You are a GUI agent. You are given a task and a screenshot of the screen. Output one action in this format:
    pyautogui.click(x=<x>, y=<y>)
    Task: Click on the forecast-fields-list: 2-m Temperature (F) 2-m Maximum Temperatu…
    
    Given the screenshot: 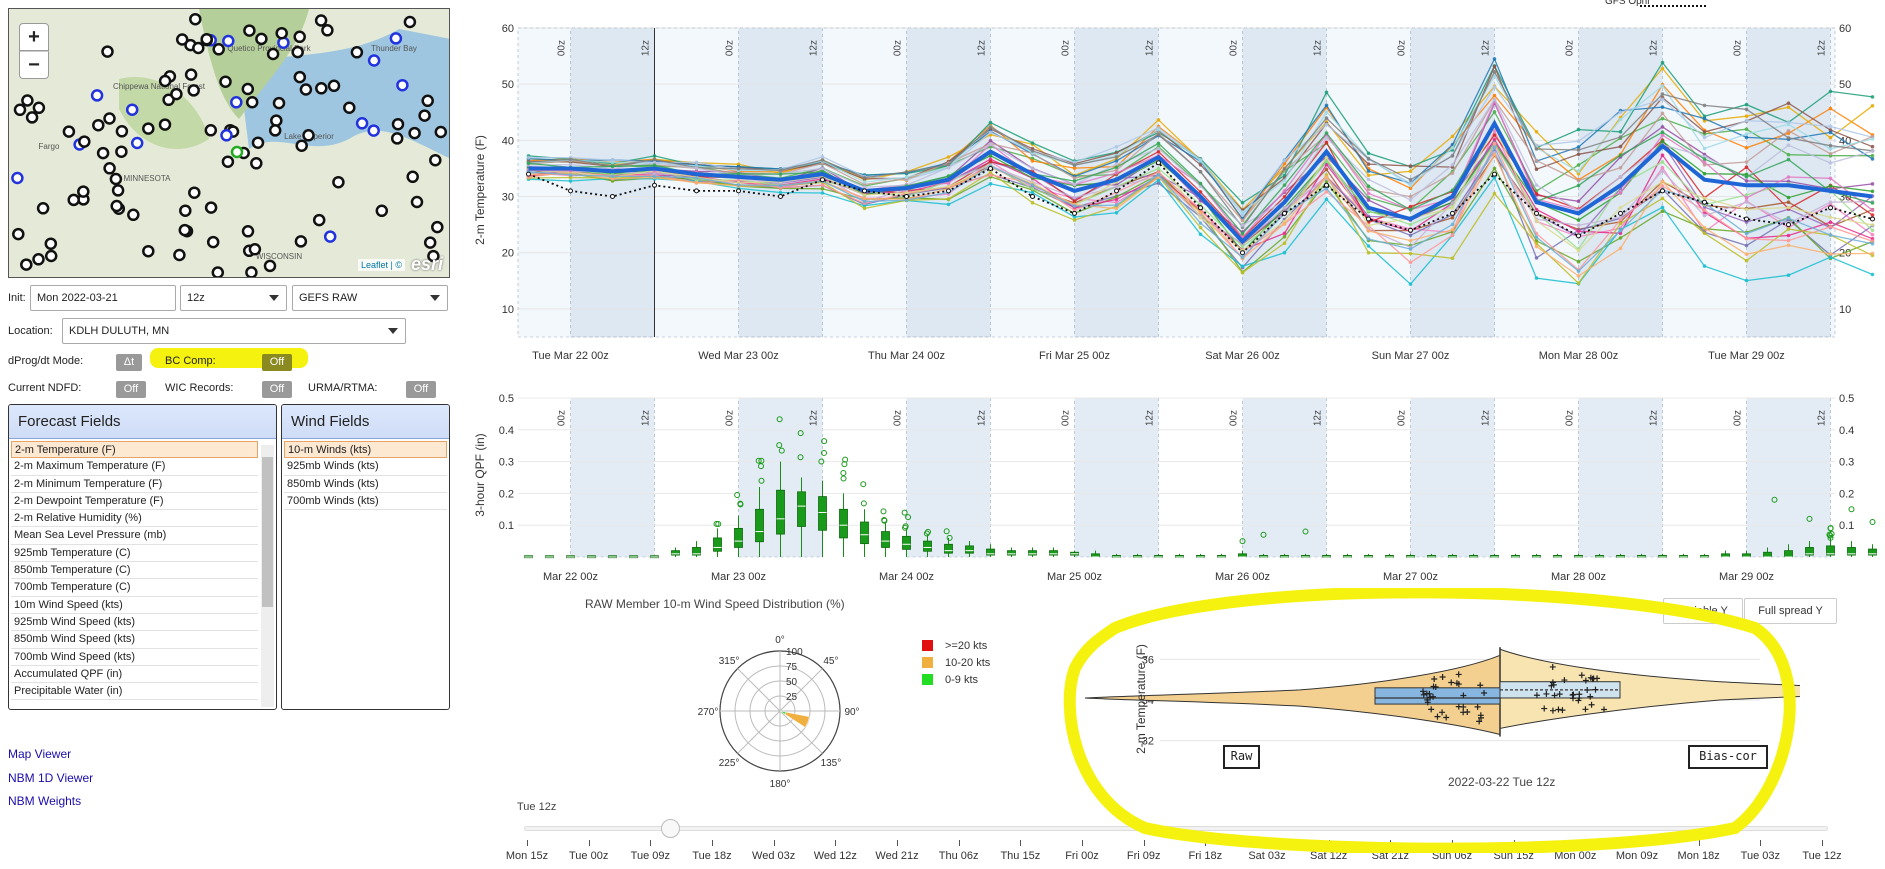 What is the action you would take?
    pyautogui.click(x=142, y=570)
    